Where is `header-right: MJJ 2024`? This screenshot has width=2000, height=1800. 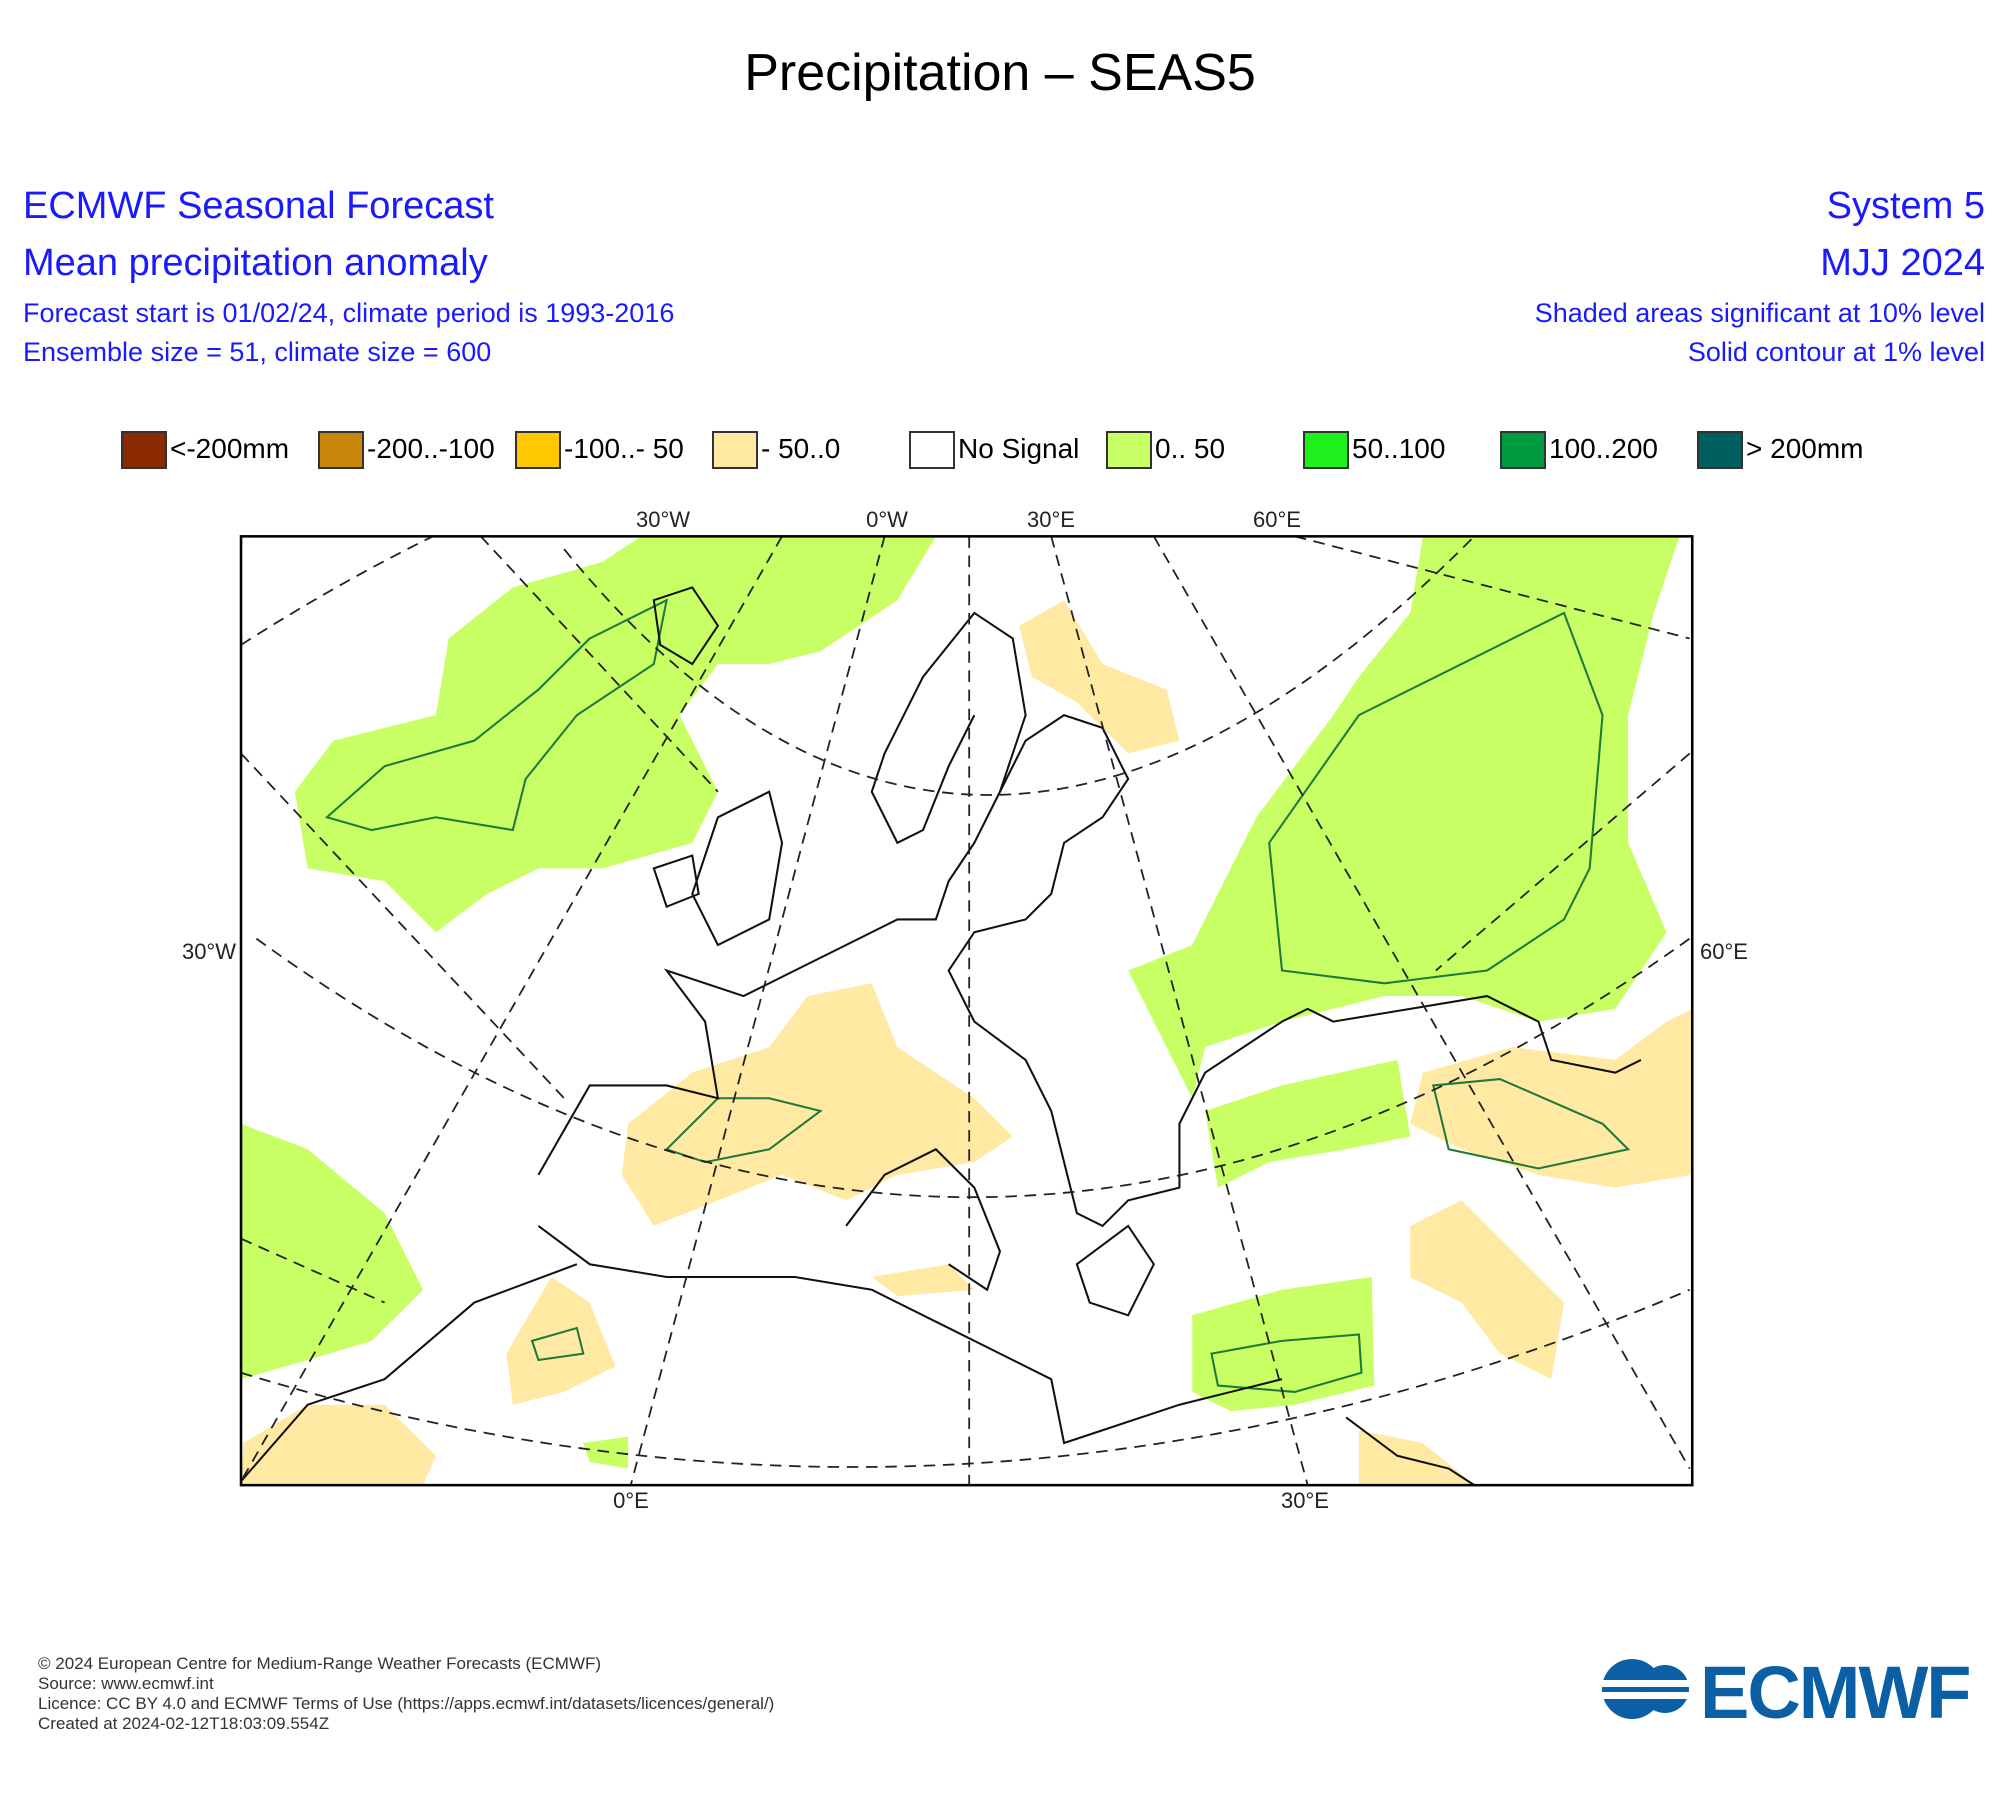
header-right: MJJ 2024 is located at coordinates (1902, 263).